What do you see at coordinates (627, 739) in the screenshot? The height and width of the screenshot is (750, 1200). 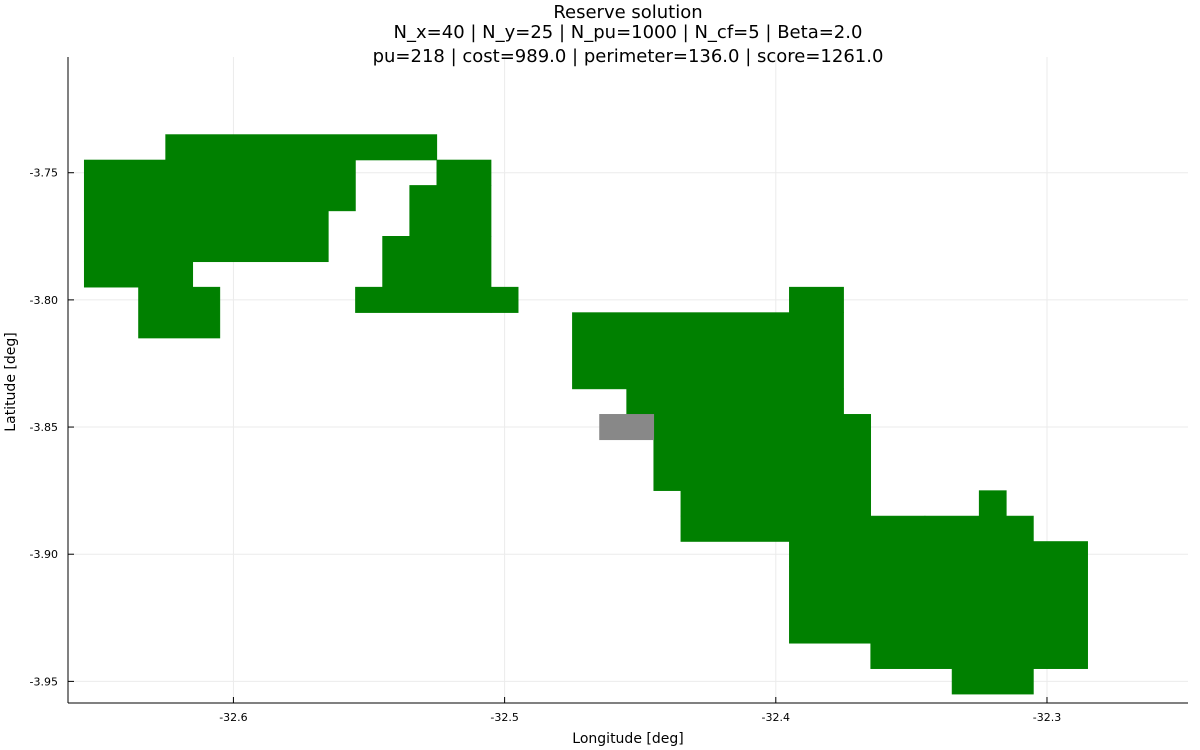 I see `x-axis-label: Longitude [deg]` at bounding box center [627, 739].